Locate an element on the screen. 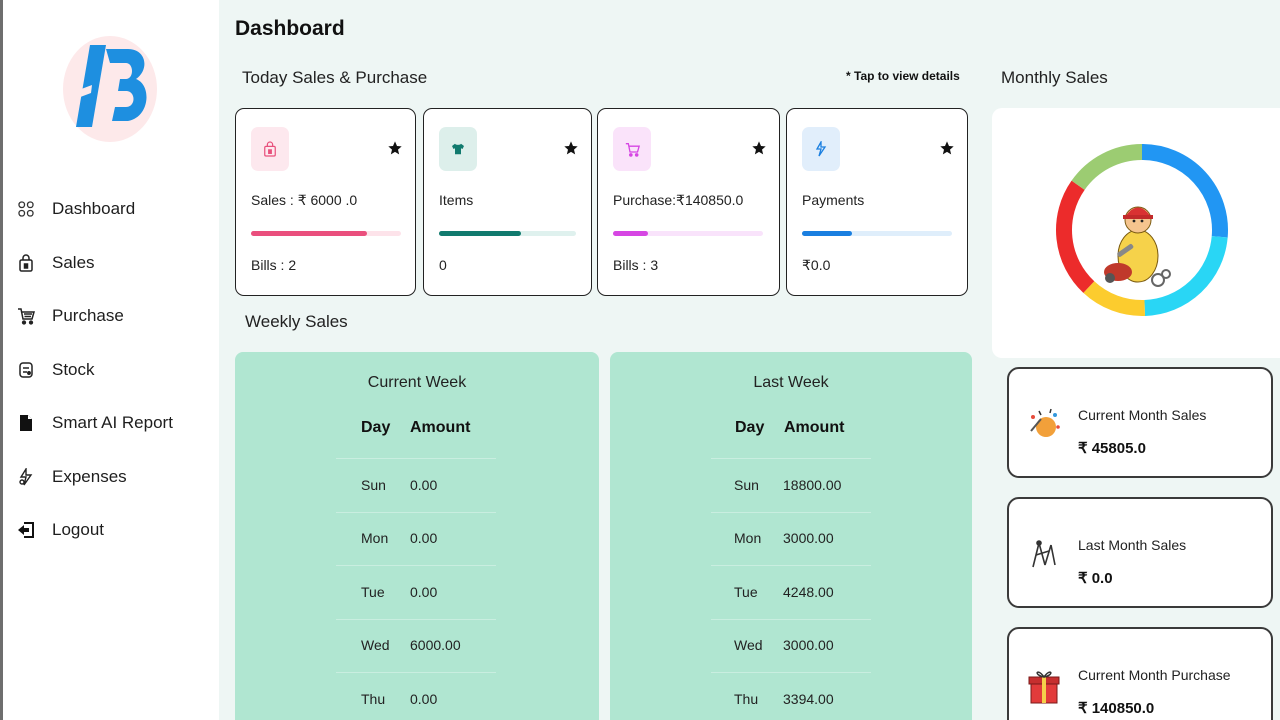 This screenshot has height=720, width=1280. sidebar-item-label: Logout is located at coordinates (78, 529).